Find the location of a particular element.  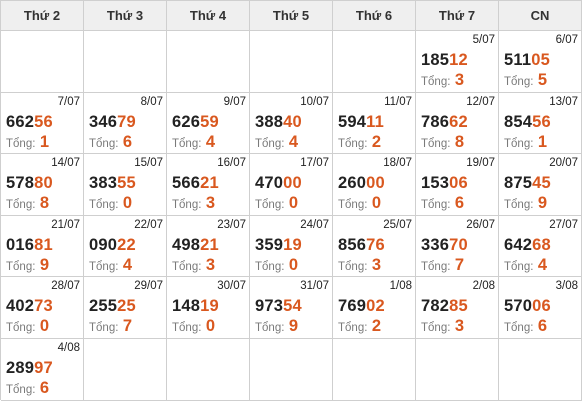

result-number: 76902 is located at coordinates (361, 306).